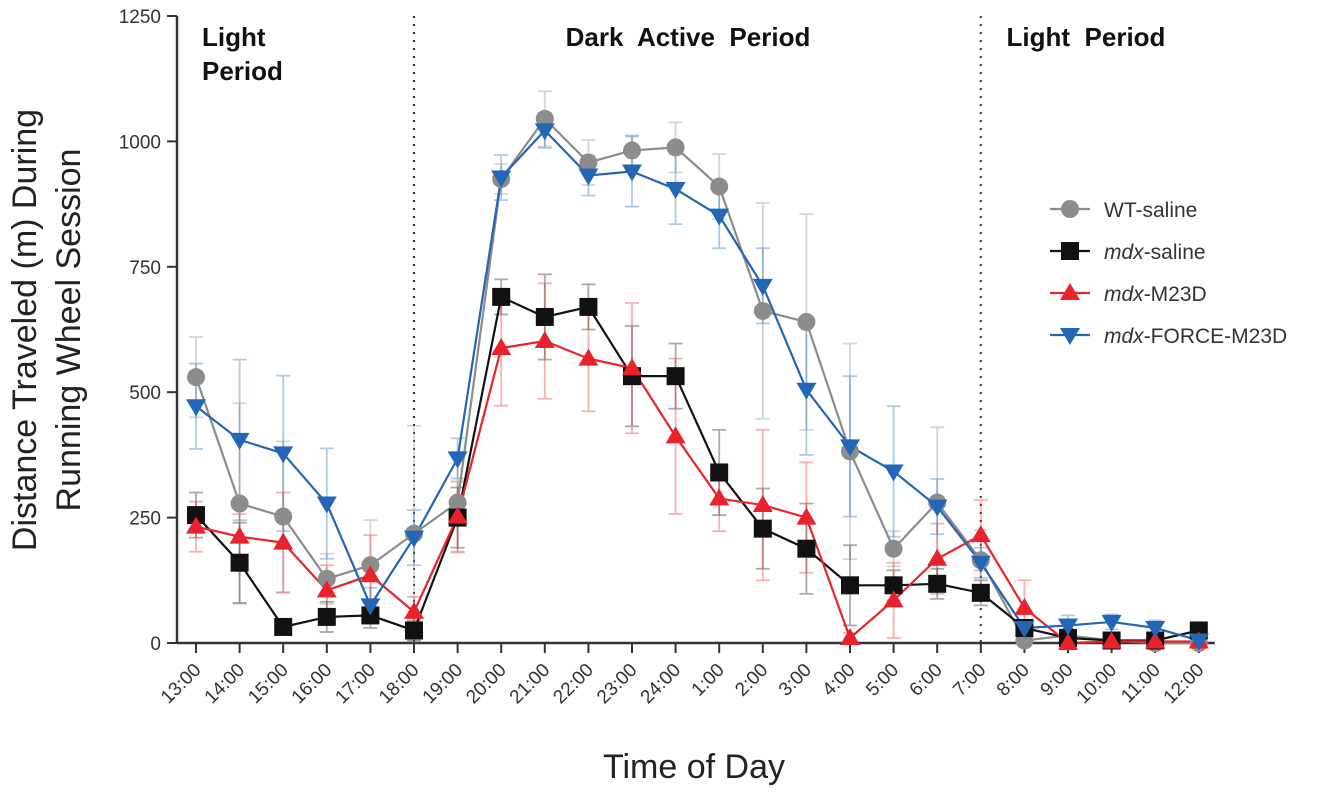 The image size is (1336, 794). I want to click on y-tick-label: 750, so click(145, 268).